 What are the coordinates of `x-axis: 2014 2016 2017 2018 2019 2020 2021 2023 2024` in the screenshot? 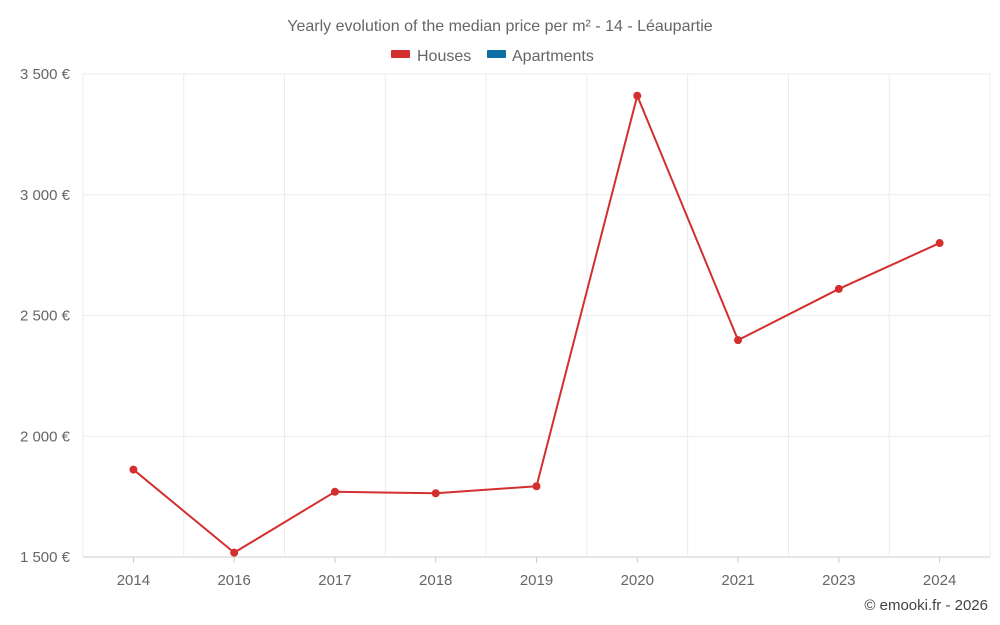 It's located at (536, 573).